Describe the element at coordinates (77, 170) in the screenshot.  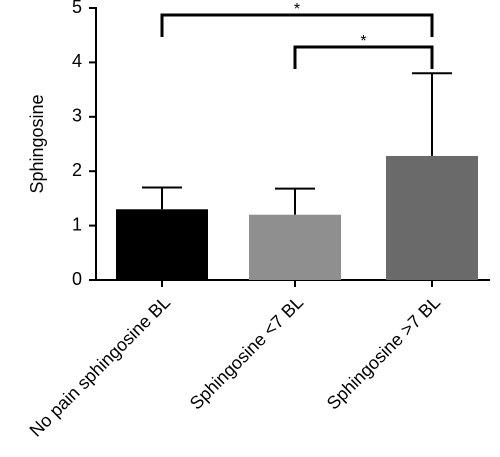
I see `y-tick-label: 2` at that location.